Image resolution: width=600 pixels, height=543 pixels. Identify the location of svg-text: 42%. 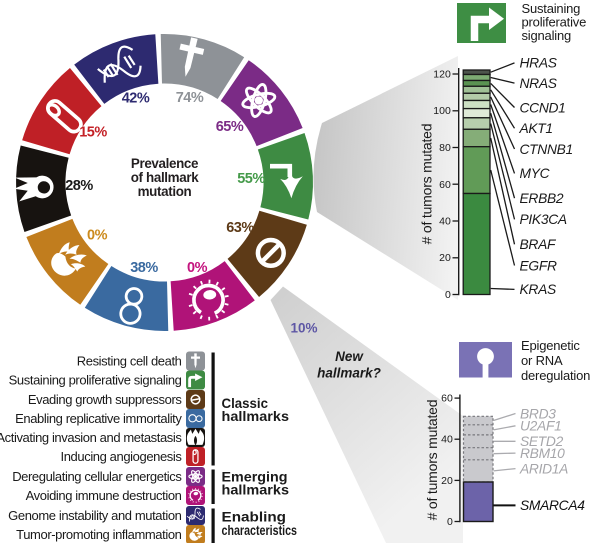
(136, 98).